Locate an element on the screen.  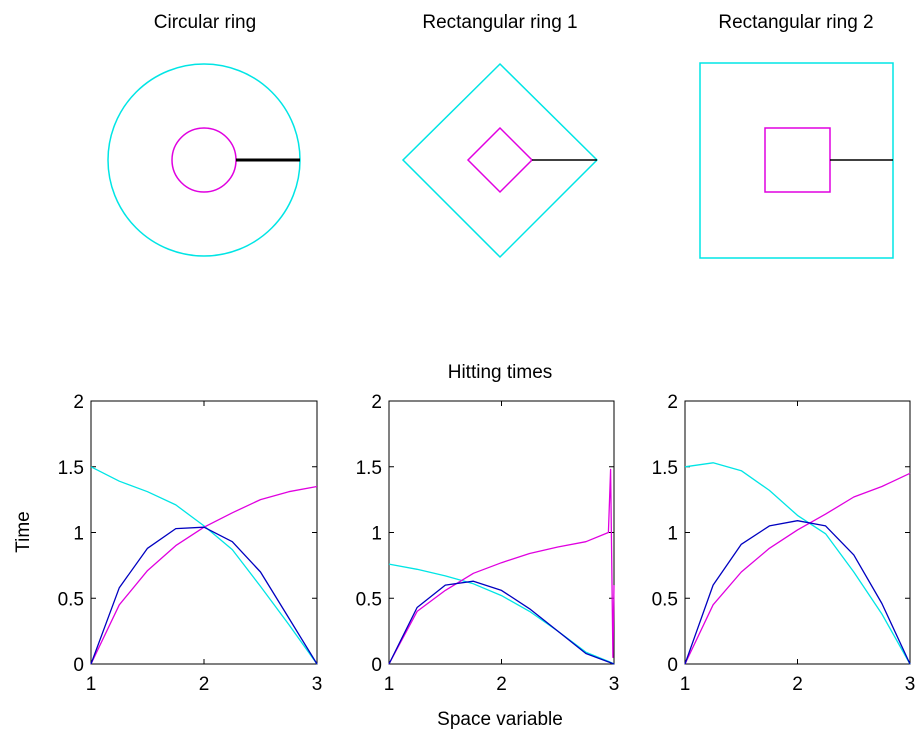
plot-panel-1: 0 0.5 1 1.5 2 1 2 3 is located at coordinates (190, 543).